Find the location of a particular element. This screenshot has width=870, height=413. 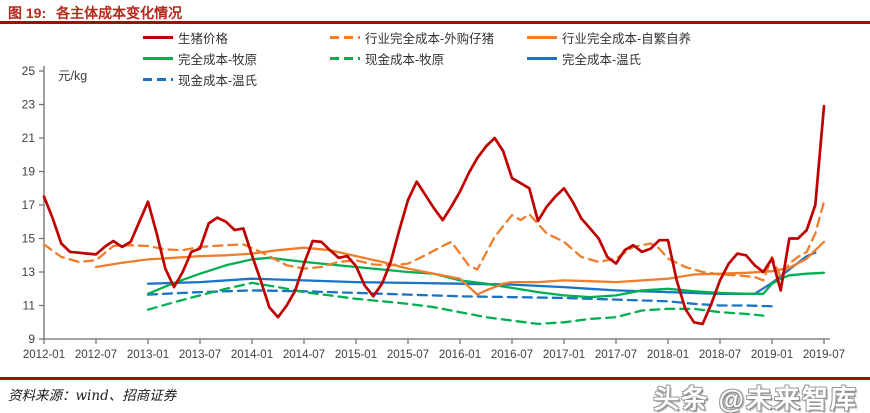

y-tick-label: 13 is located at coordinates (29, 272).